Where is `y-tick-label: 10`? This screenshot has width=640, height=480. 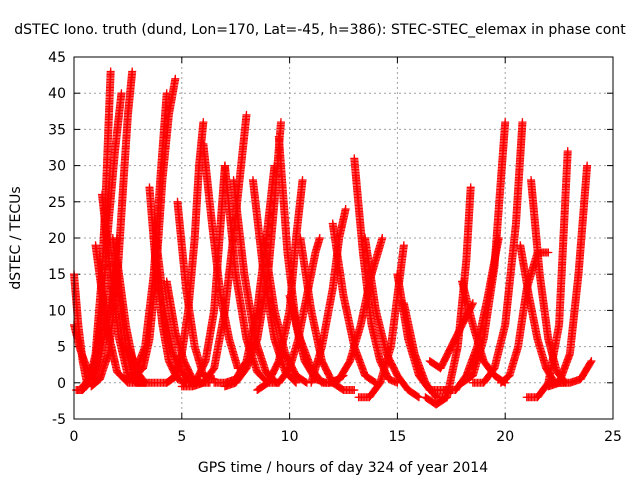 y-tick-label: 10 is located at coordinates (57, 311).